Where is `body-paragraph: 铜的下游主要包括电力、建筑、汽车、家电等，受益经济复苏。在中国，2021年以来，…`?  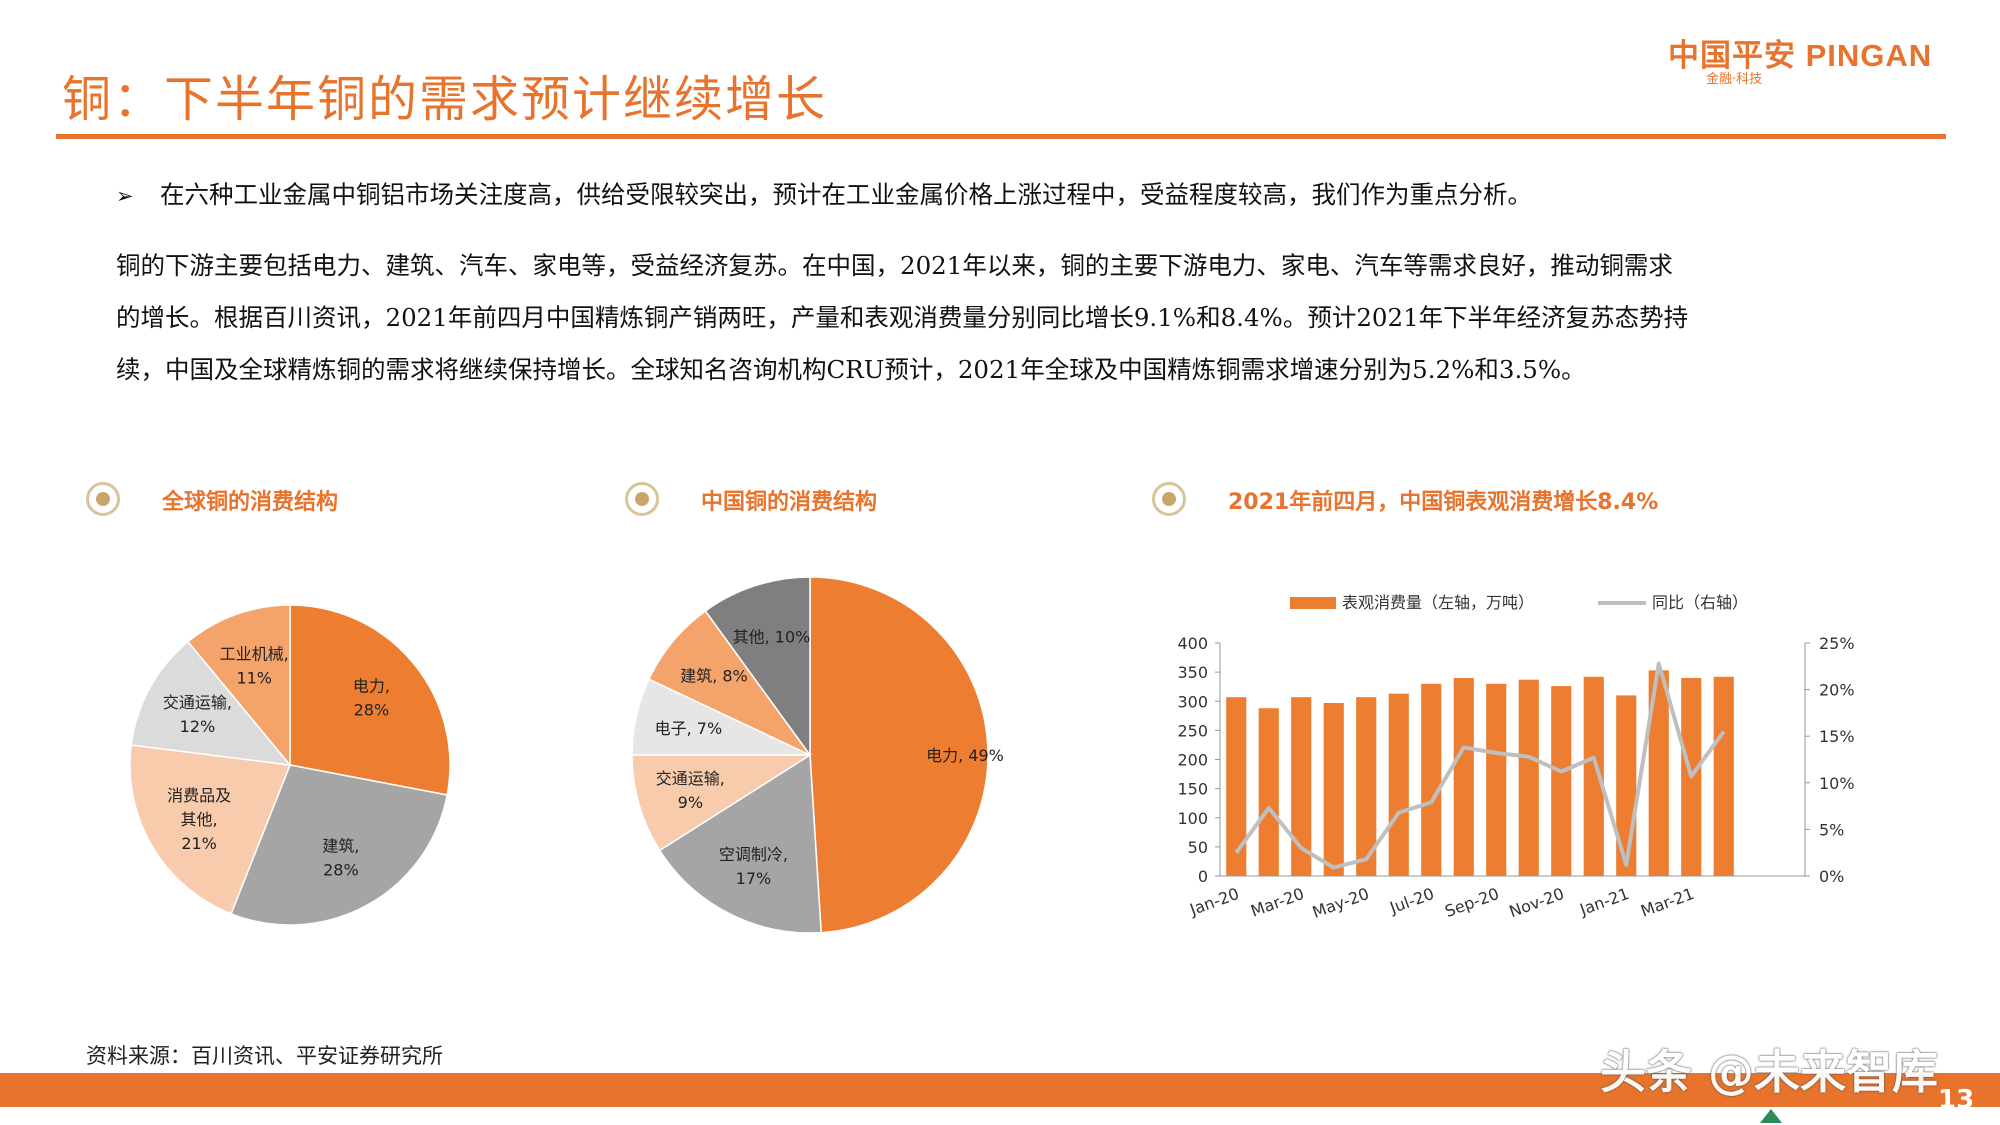
body-paragraph: 铜的下游主要包括电力、建筑、汽车、家电等，受益经济复苏。在中国，2021年以来，… is located at coordinates (1041, 318).